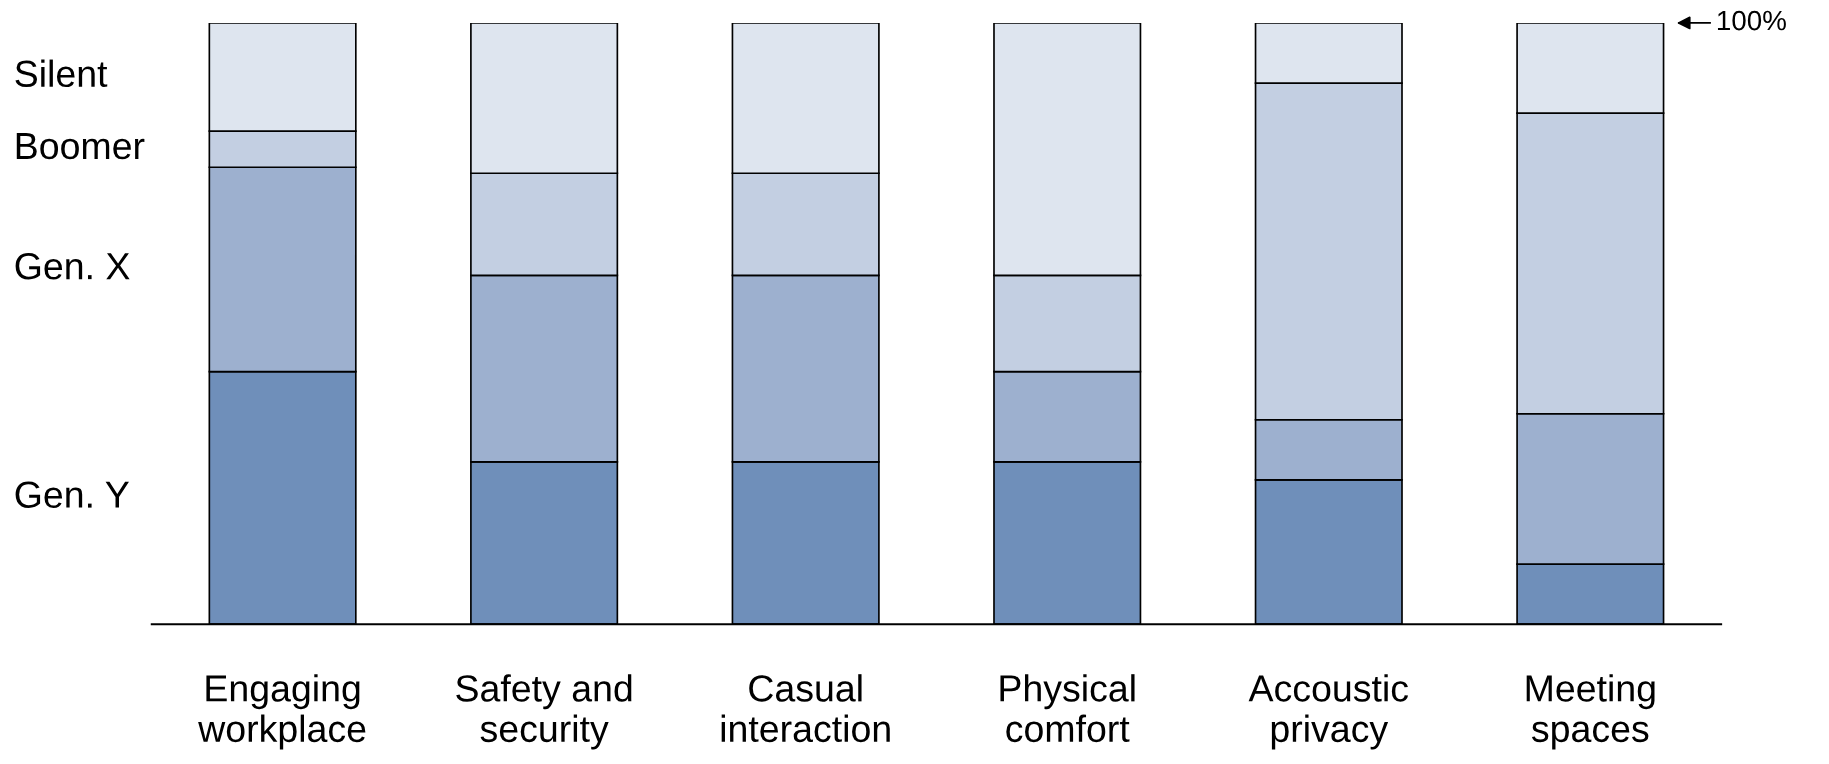 This screenshot has width=1829, height=764. What do you see at coordinates (544, 712) in the screenshot?
I see `x-tick-label: Safety and security` at bounding box center [544, 712].